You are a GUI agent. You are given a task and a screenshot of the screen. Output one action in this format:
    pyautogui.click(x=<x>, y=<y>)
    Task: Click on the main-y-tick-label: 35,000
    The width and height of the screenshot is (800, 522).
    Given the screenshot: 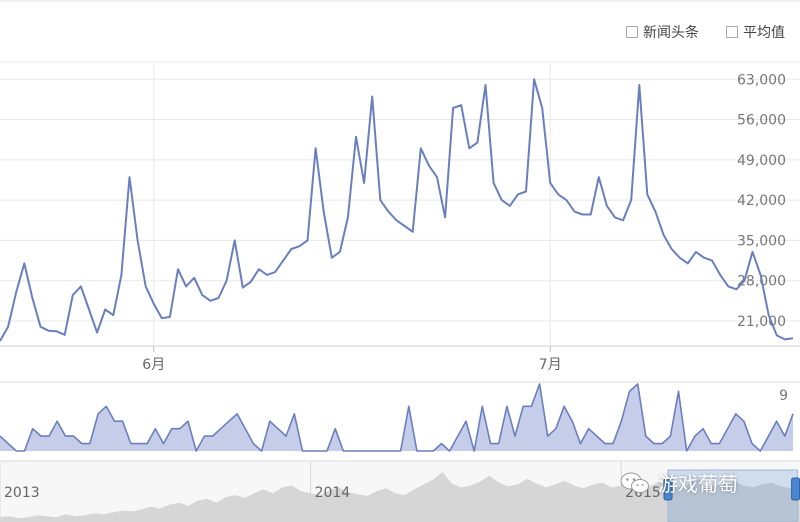 What is the action you would take?
    pyautogui.click(x=761, y=241)
    